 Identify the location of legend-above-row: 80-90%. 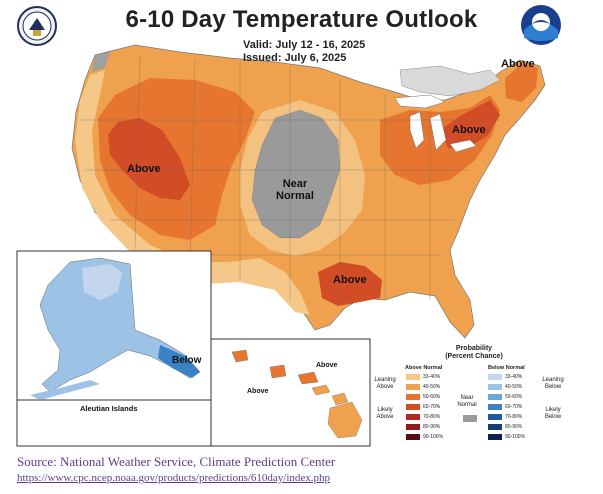
(423, 426).